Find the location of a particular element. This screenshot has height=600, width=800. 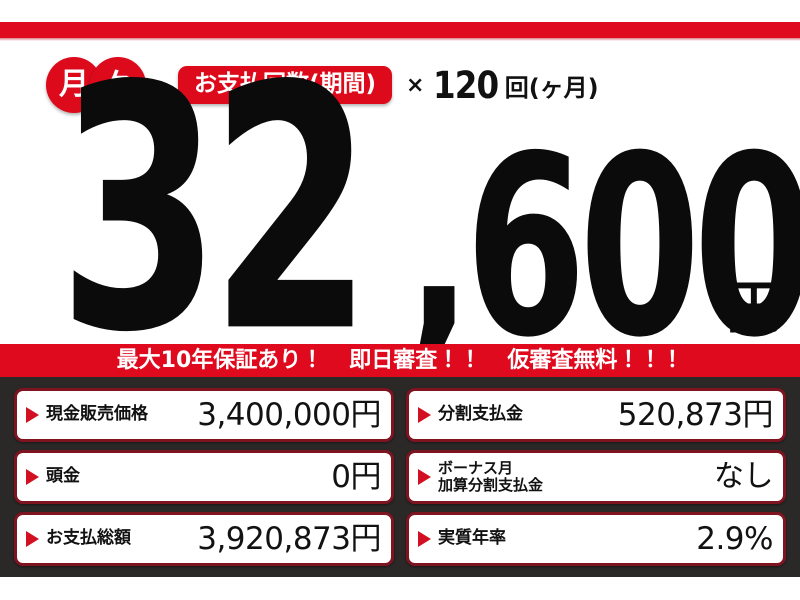

spec-row-cash-price: 現金販売価格 3,400,000円 is located at coordinates (204, 415).